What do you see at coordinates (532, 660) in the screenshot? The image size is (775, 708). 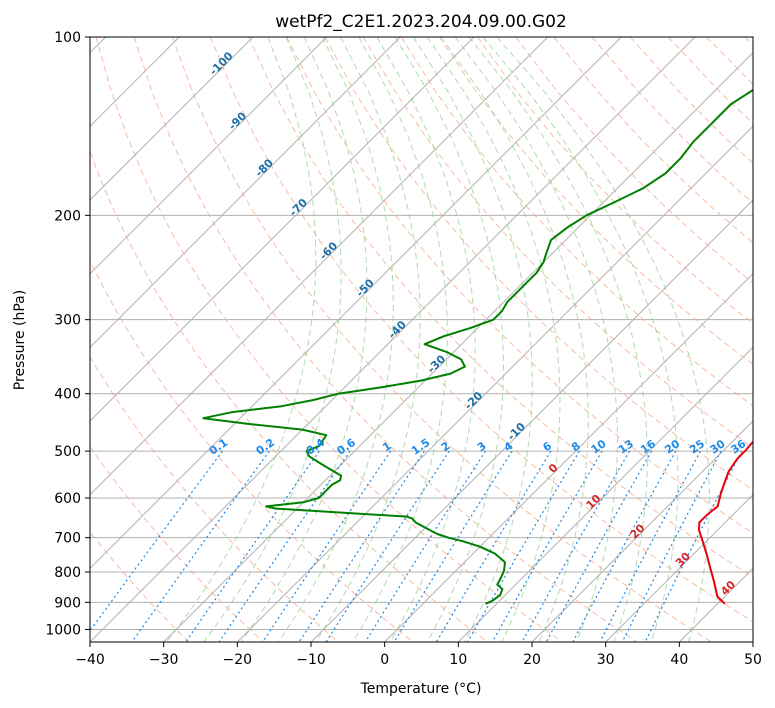 I see `x-tick-label: 20` at bounding box center [532, 660].